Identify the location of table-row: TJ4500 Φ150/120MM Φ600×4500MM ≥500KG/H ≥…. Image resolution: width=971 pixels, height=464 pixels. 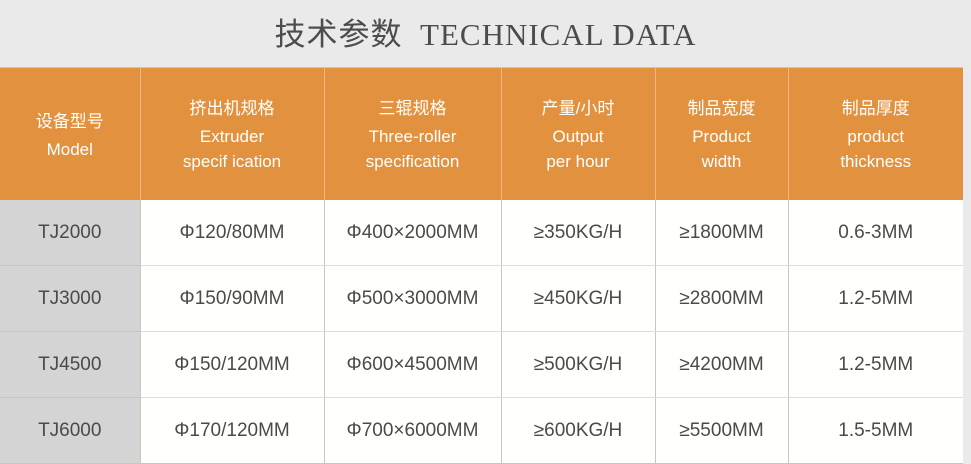
(481, 364).